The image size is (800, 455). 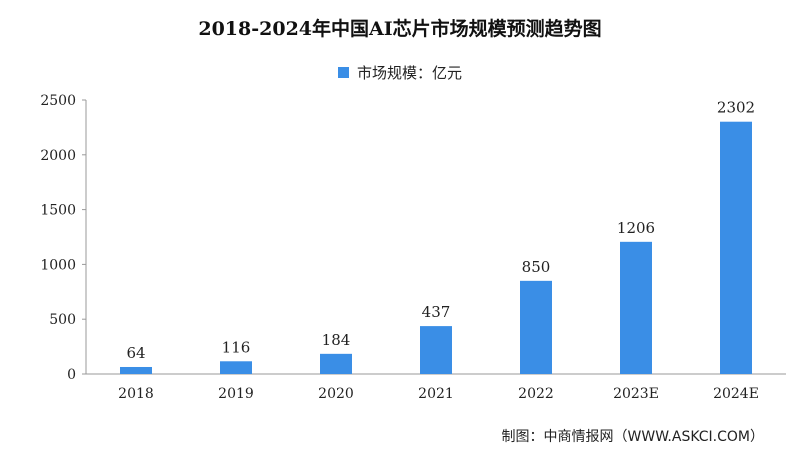 What do you see at coordinates (135, 353) in the screenshot?
I see `data-label: 64` at bounding box center [135, 353].